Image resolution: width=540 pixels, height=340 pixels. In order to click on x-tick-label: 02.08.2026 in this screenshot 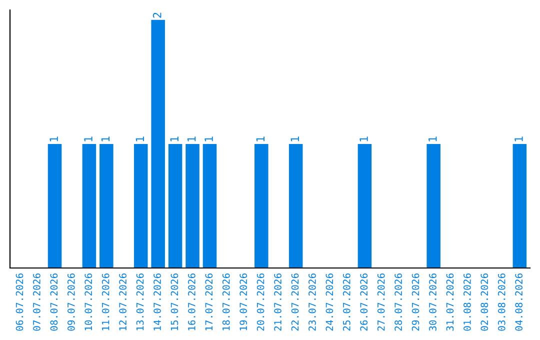, I will do `click(484, 302)`.